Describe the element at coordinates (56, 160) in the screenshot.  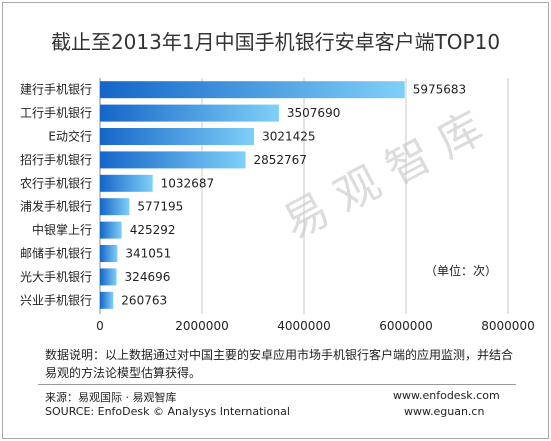
I see `category-label: 招行手机银行` at that location.